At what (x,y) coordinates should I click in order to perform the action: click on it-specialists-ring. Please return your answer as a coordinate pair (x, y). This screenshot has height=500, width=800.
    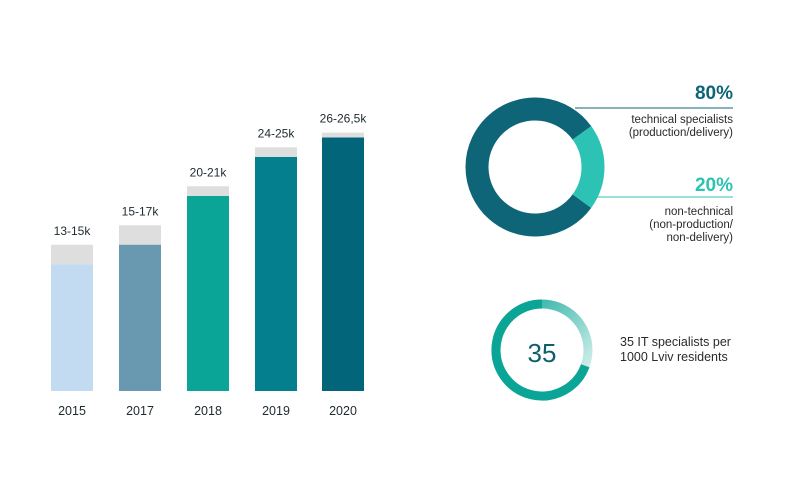
    Looking at the image, I should click on (542, 350).